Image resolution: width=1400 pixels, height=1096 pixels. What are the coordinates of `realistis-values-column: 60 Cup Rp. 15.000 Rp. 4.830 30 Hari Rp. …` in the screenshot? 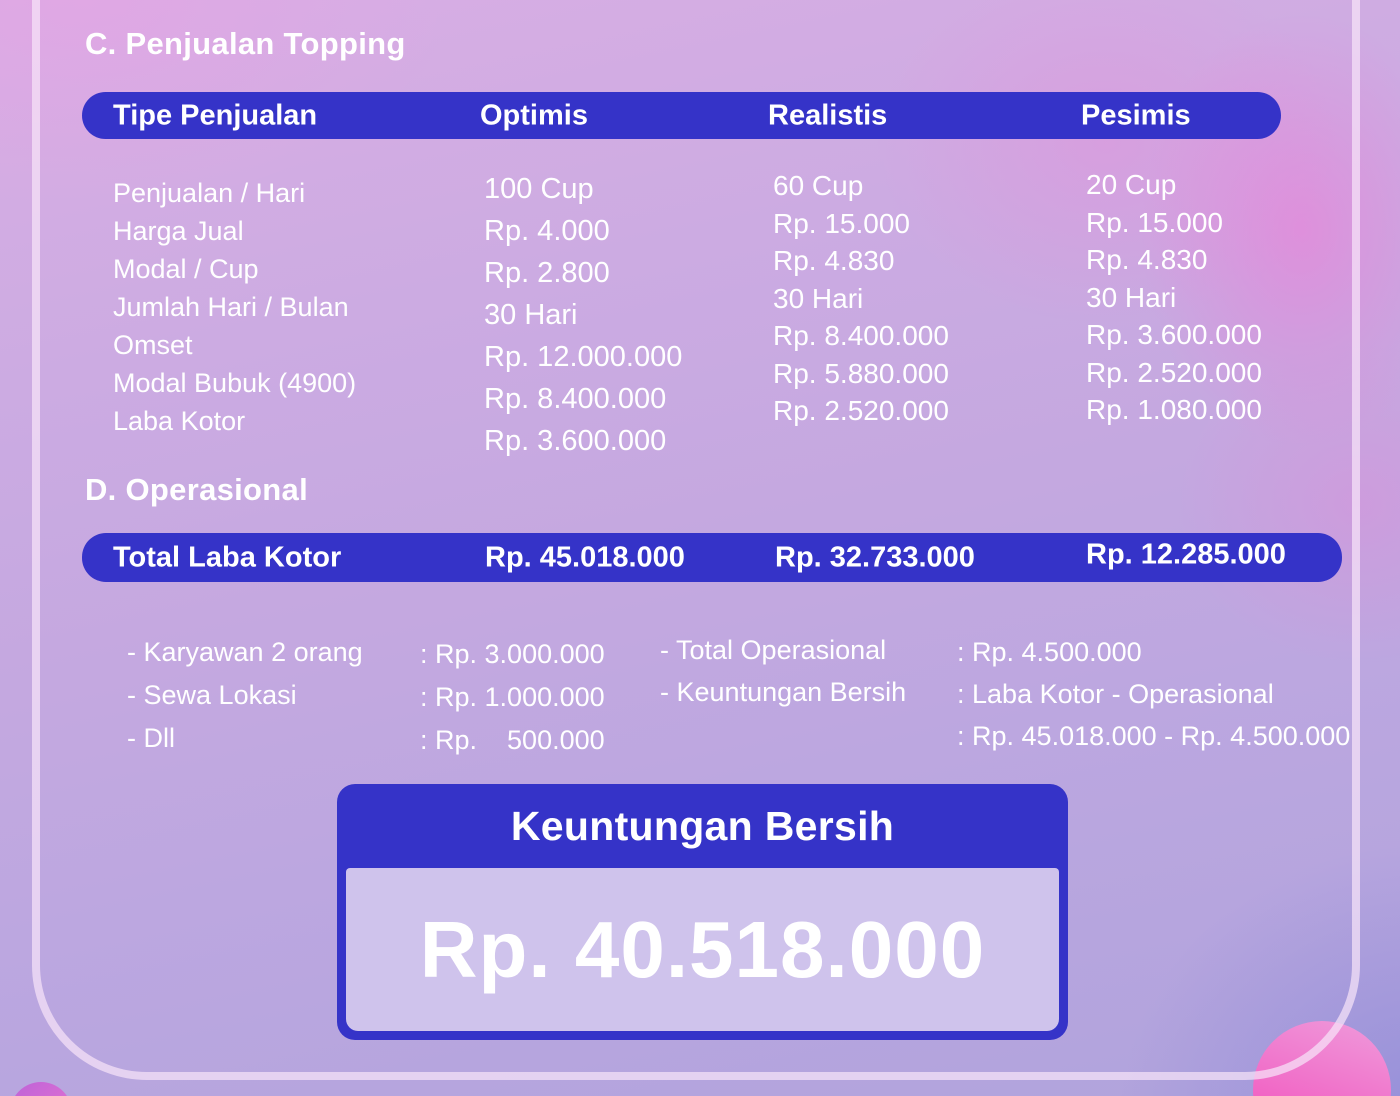 It's located at (861, 298).